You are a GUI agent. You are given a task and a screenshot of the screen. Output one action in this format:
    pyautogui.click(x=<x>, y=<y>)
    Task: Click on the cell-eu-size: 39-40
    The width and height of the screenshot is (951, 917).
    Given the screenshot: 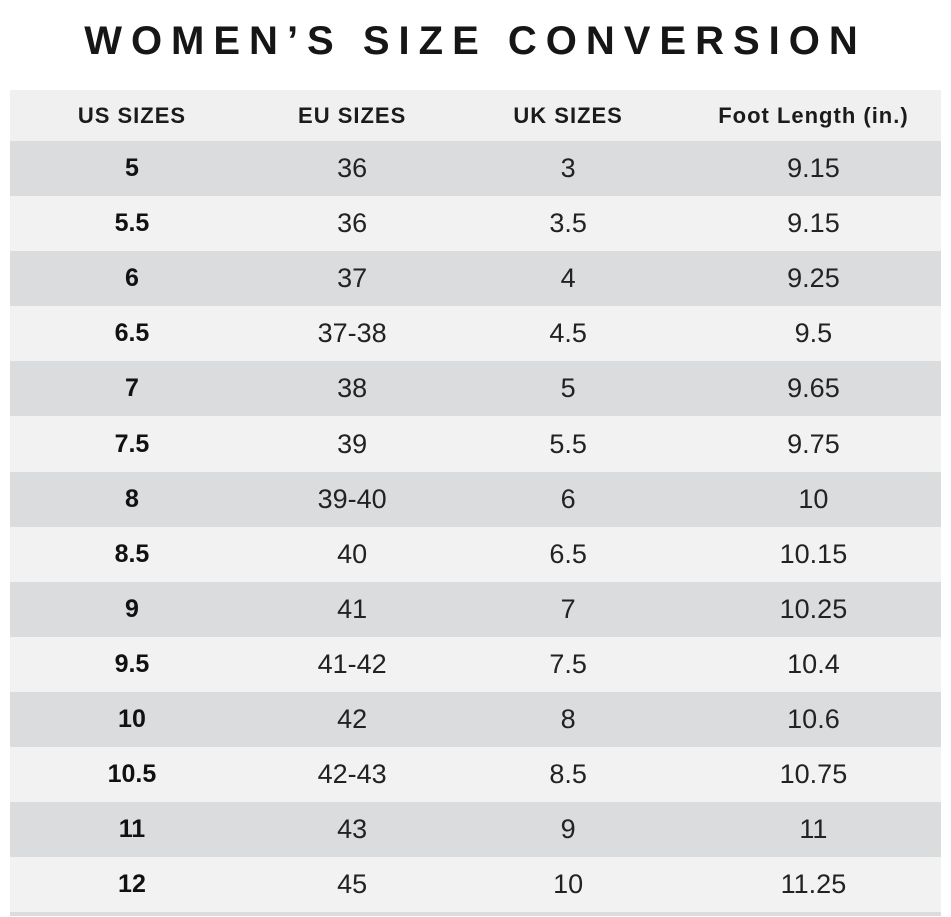 What is the action you would take?
    pyautogui.click(x=352, y=498)
    